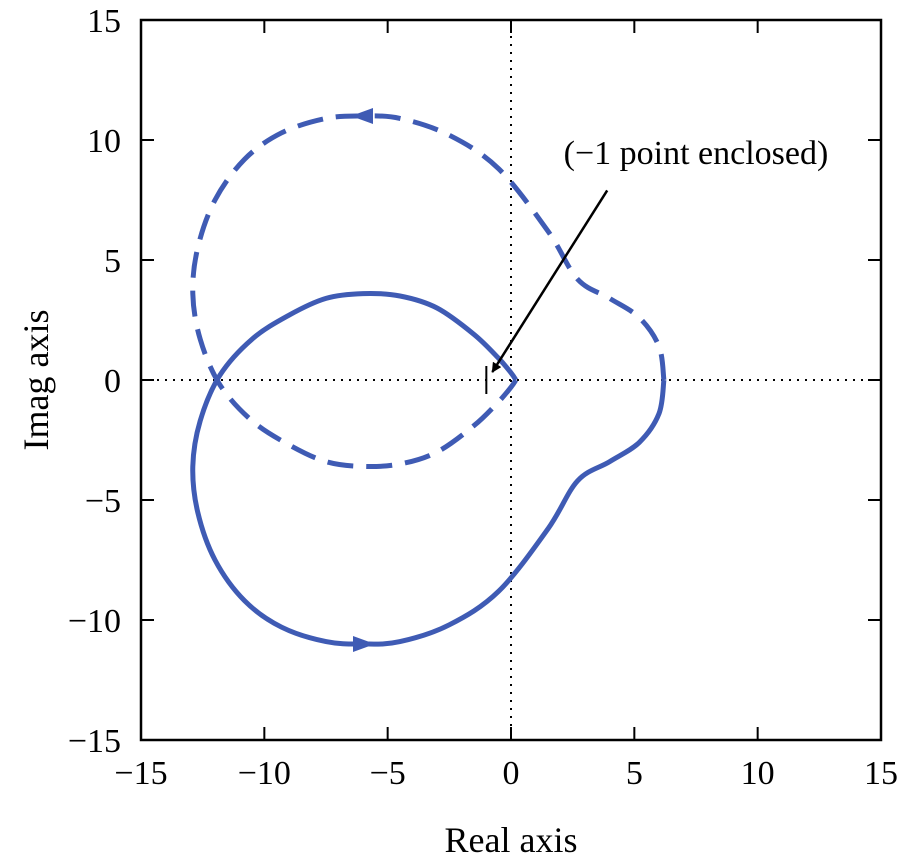 The width and height of the screenshot is (900, 864). What do you see at coordinates (511, 840) in the screenshot?
I see `x-axis-title: Real axis` at bounding box center [511, 840].